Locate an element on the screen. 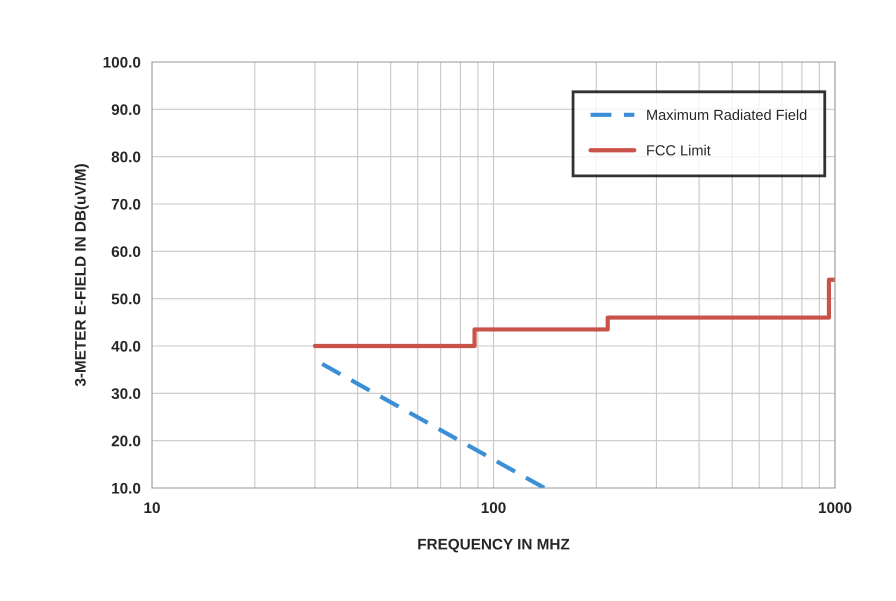 This screenshot has height=601, width=896. y-tick-label: 50.0 is located at coordinates (126, 299).